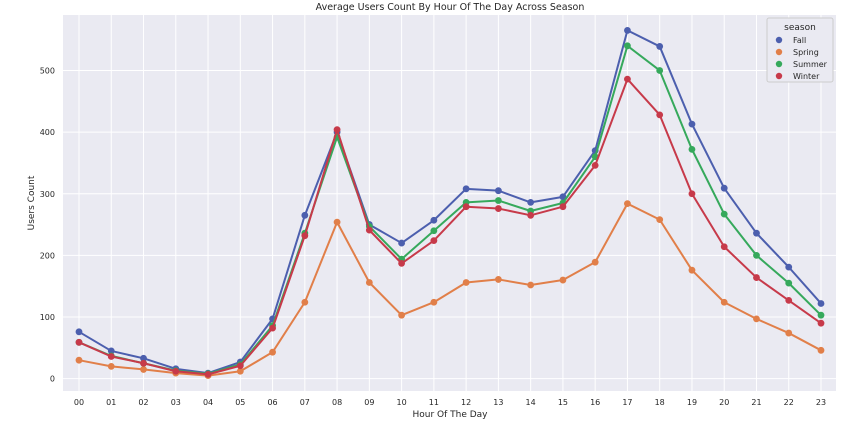 This screenshot has height=440, width=843. I want to click on x-tick-label: 08, so click(337, 402).